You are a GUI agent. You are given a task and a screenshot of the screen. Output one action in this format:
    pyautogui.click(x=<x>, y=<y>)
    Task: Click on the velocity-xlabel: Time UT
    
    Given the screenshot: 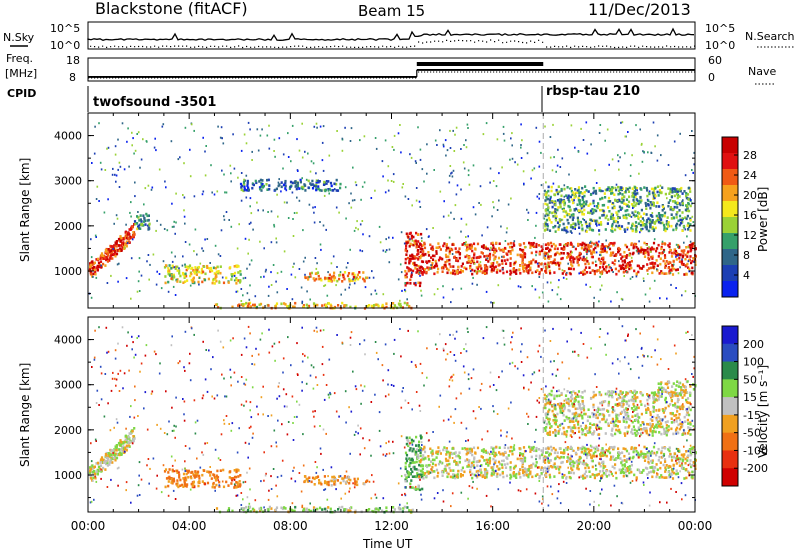 What is the action you would take?
    pyautogui.click(x=387, y=544)
    